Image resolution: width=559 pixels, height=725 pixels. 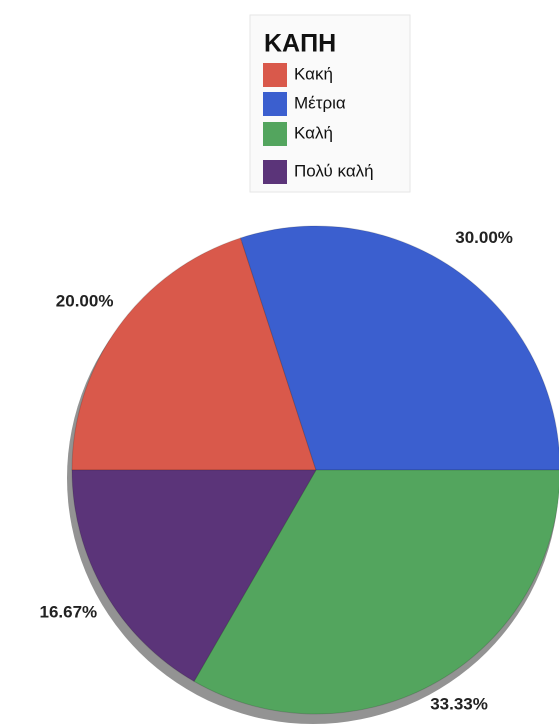 What do you see at coordinates (484, 237) in the screenshot?
I see `data-label: 30.00%` at bounding box center [484, 237].